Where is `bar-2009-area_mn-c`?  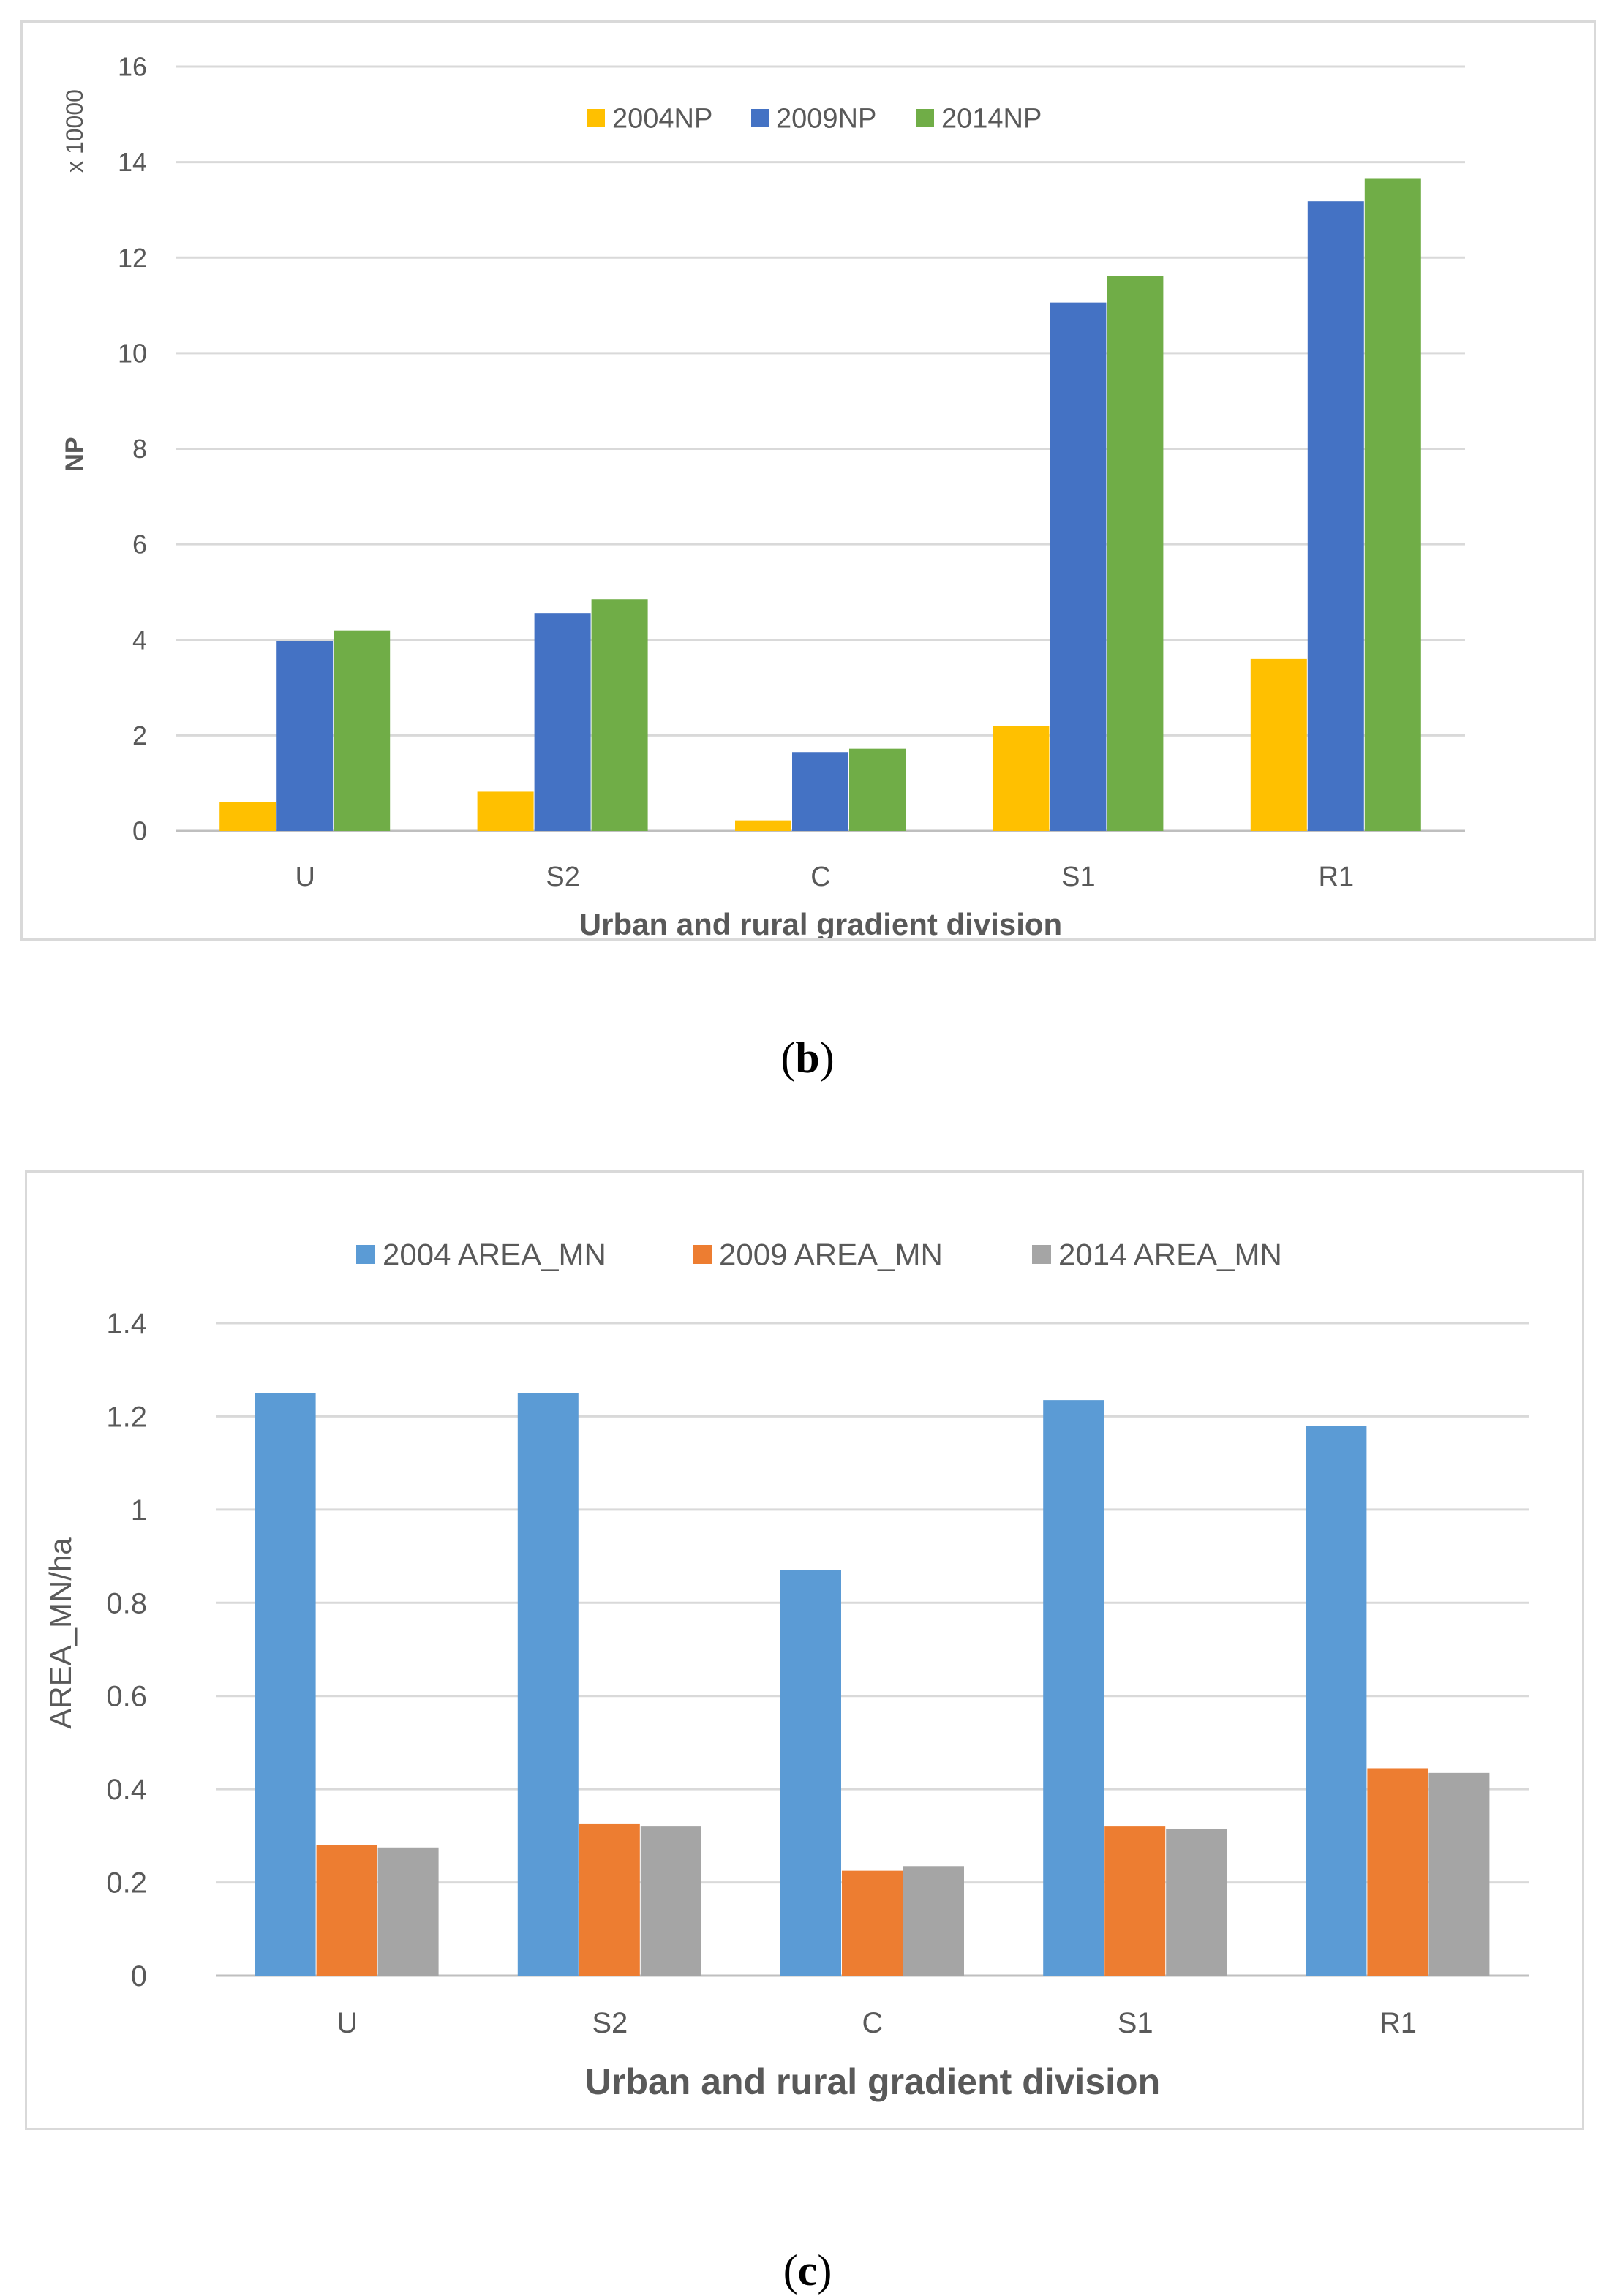
bar-2009-area_mn-c is located at coordinates (872, 1923).